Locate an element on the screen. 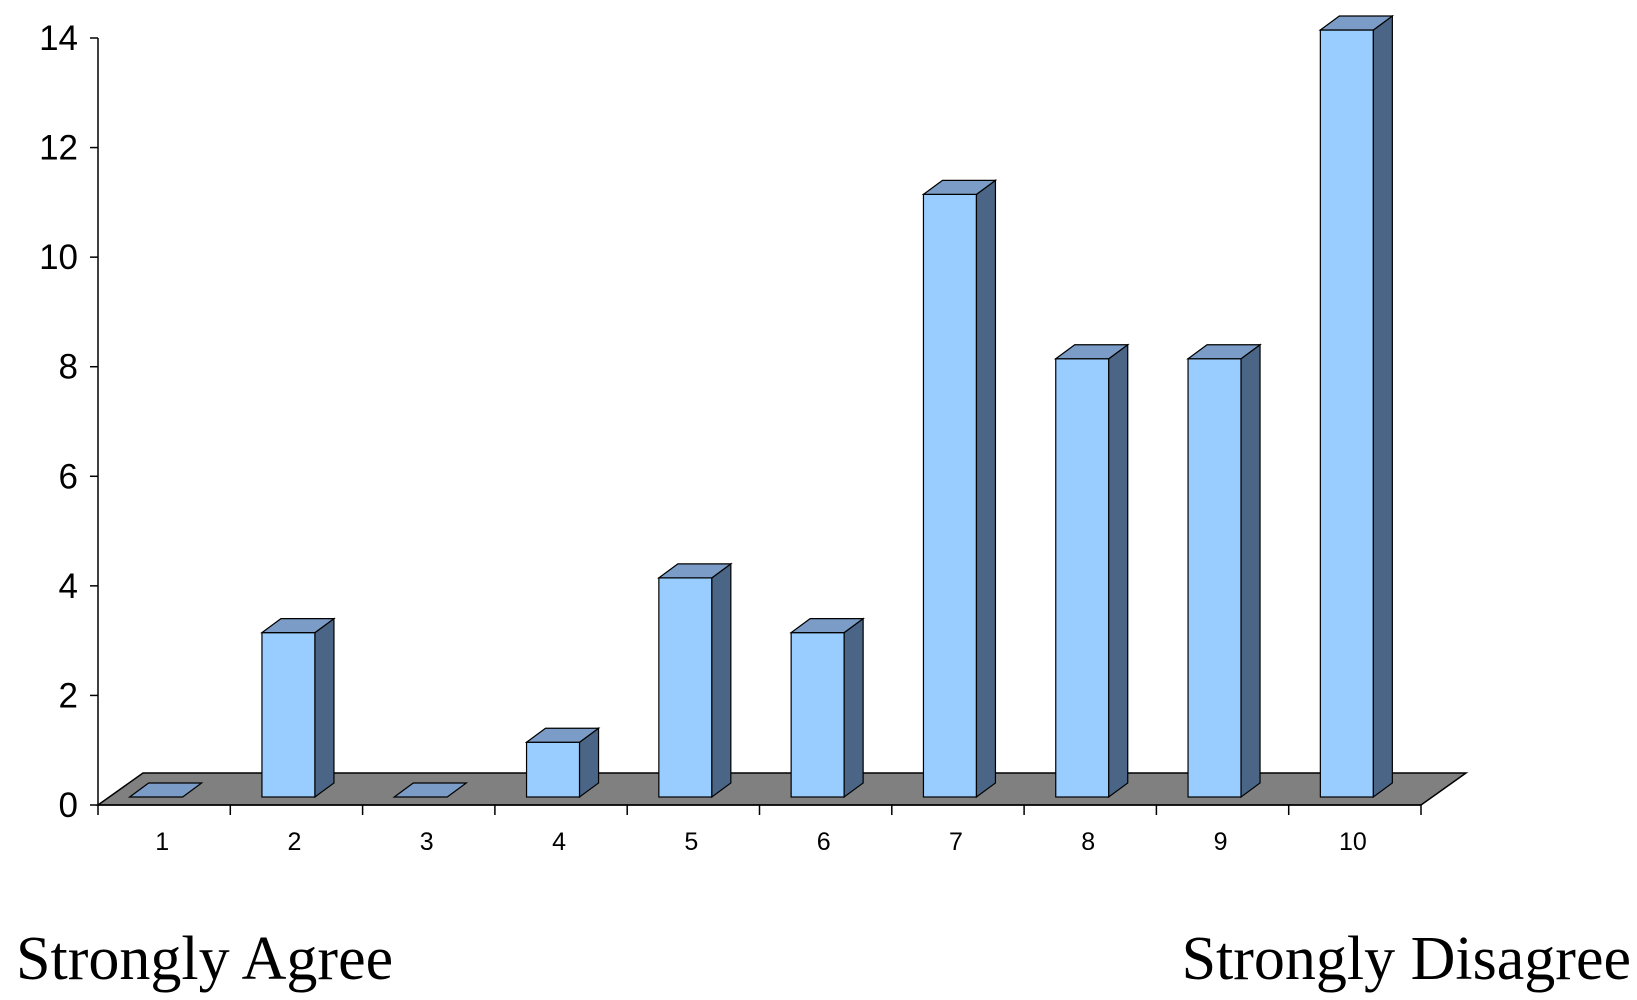 The height and width of the screenshot is (1000, 1637). y-tick-label: 2 is located at coordinates (68, 695).